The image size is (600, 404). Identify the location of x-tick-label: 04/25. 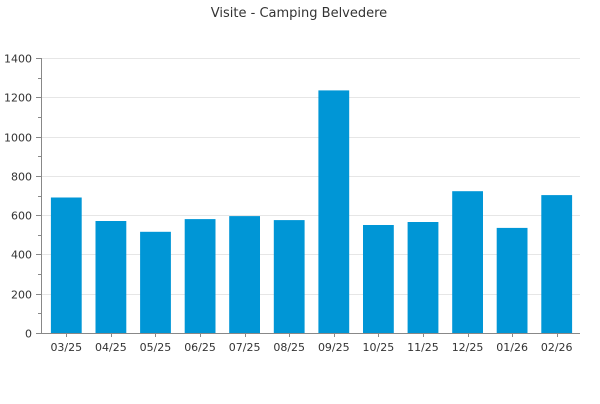
(111, 347).